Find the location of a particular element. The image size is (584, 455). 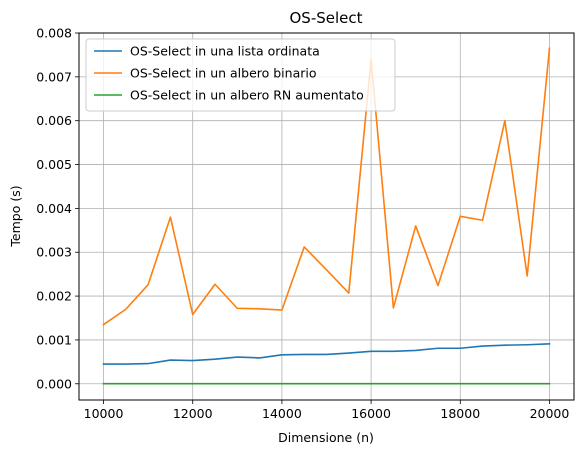

legend-label-3: OS-Select in un albero RN aumentato is located at coordinates (247, 95).